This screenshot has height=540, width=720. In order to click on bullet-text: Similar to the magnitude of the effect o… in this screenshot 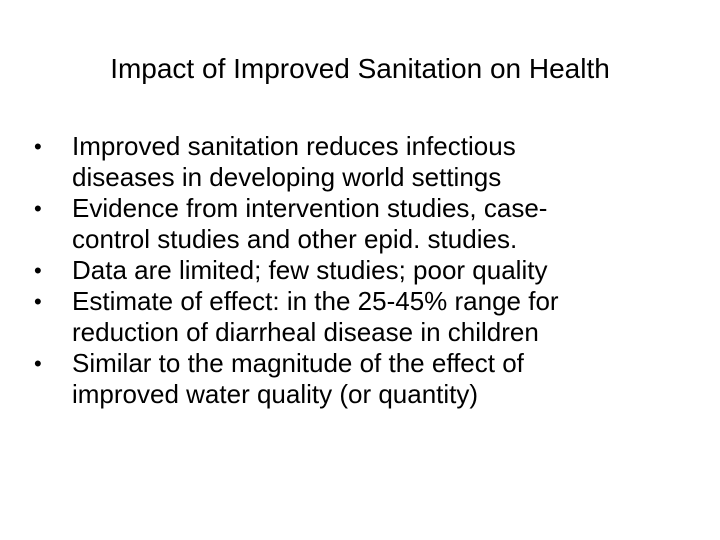, I will do `click(383, 379)`.